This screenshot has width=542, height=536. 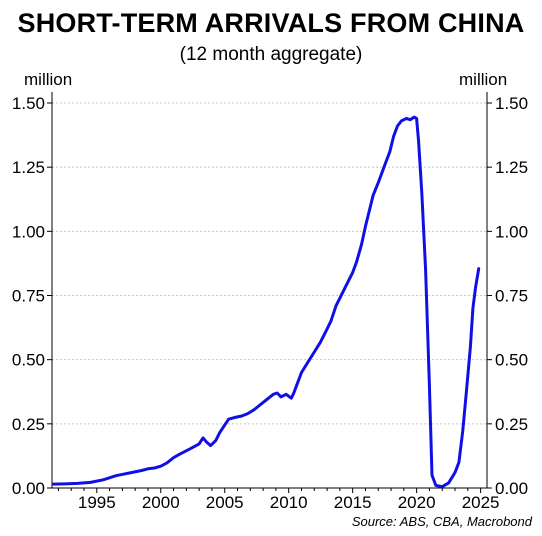 What do you see at coordinates (483, 79) in the screenshot?
I see `y-axis-unit-right: million` at bounding box center [483, 79].